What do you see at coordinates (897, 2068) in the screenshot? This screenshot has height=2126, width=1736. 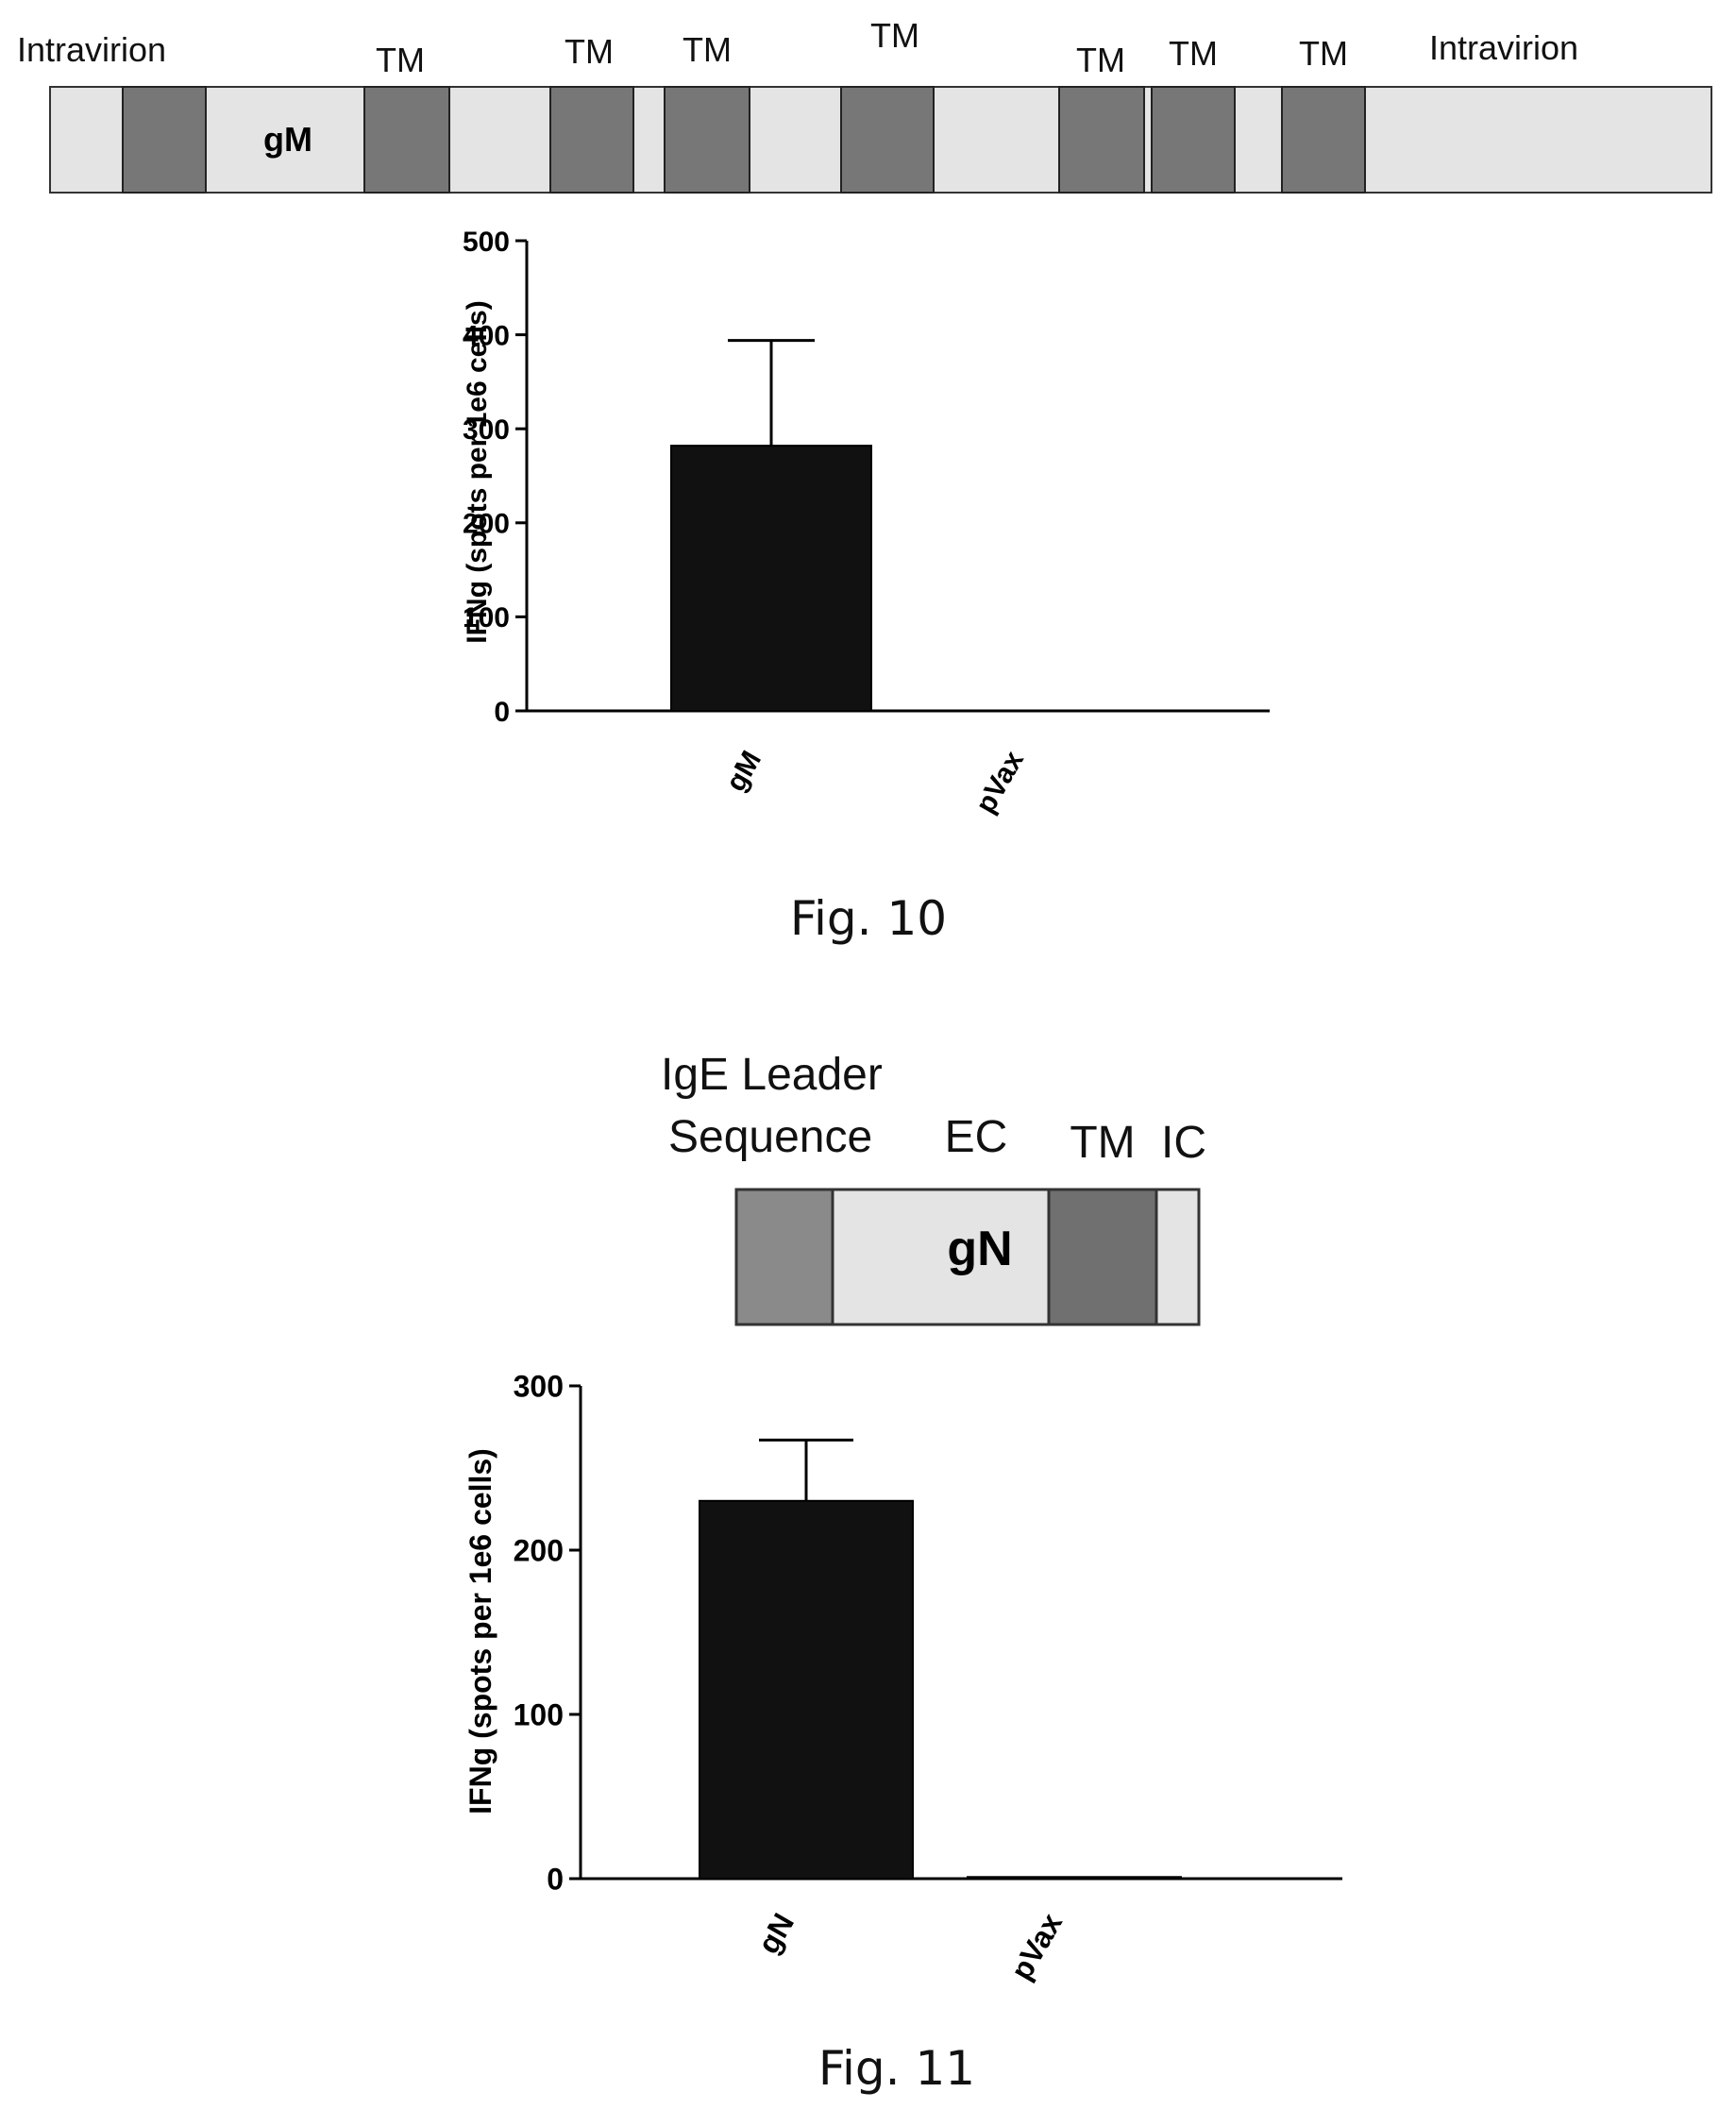 I see `figure-caption: Fig. 11` at bounding box center [897, 2068].